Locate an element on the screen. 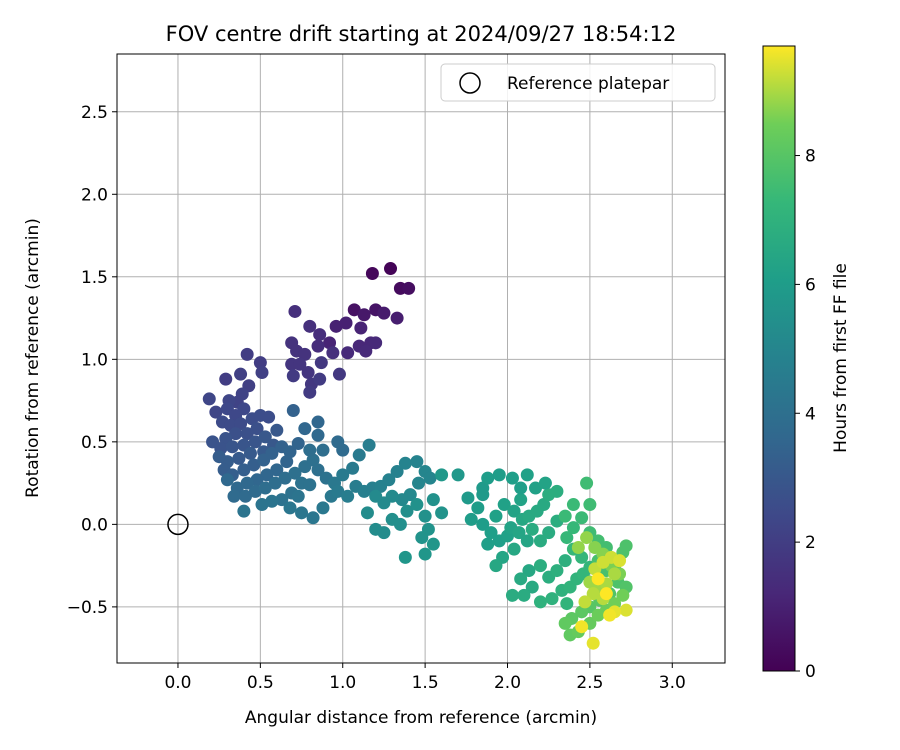 This screenshot has height=750, width=900. colorbar-ticks: 0 2 4 6 8 is located at coordinates (805, 414).